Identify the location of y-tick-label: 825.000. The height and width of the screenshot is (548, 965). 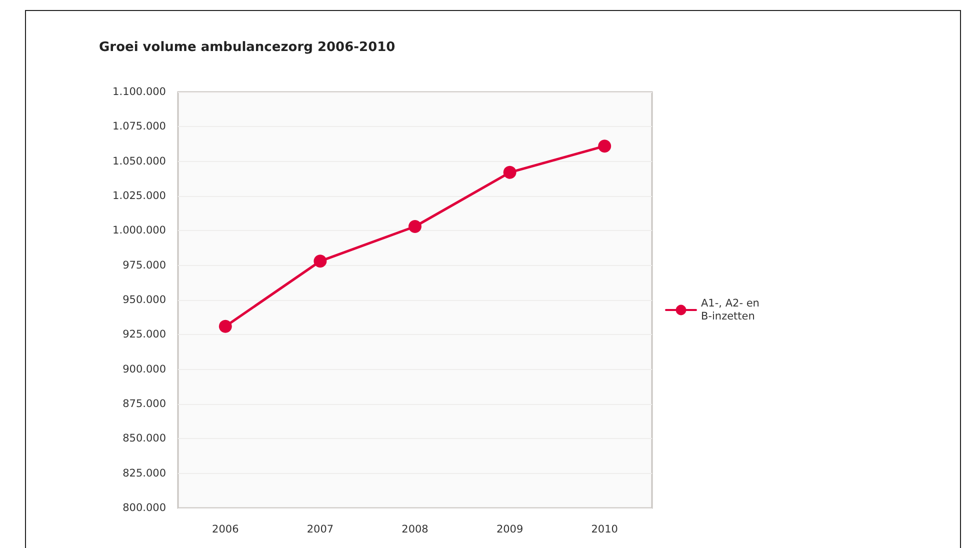
(144, 473).